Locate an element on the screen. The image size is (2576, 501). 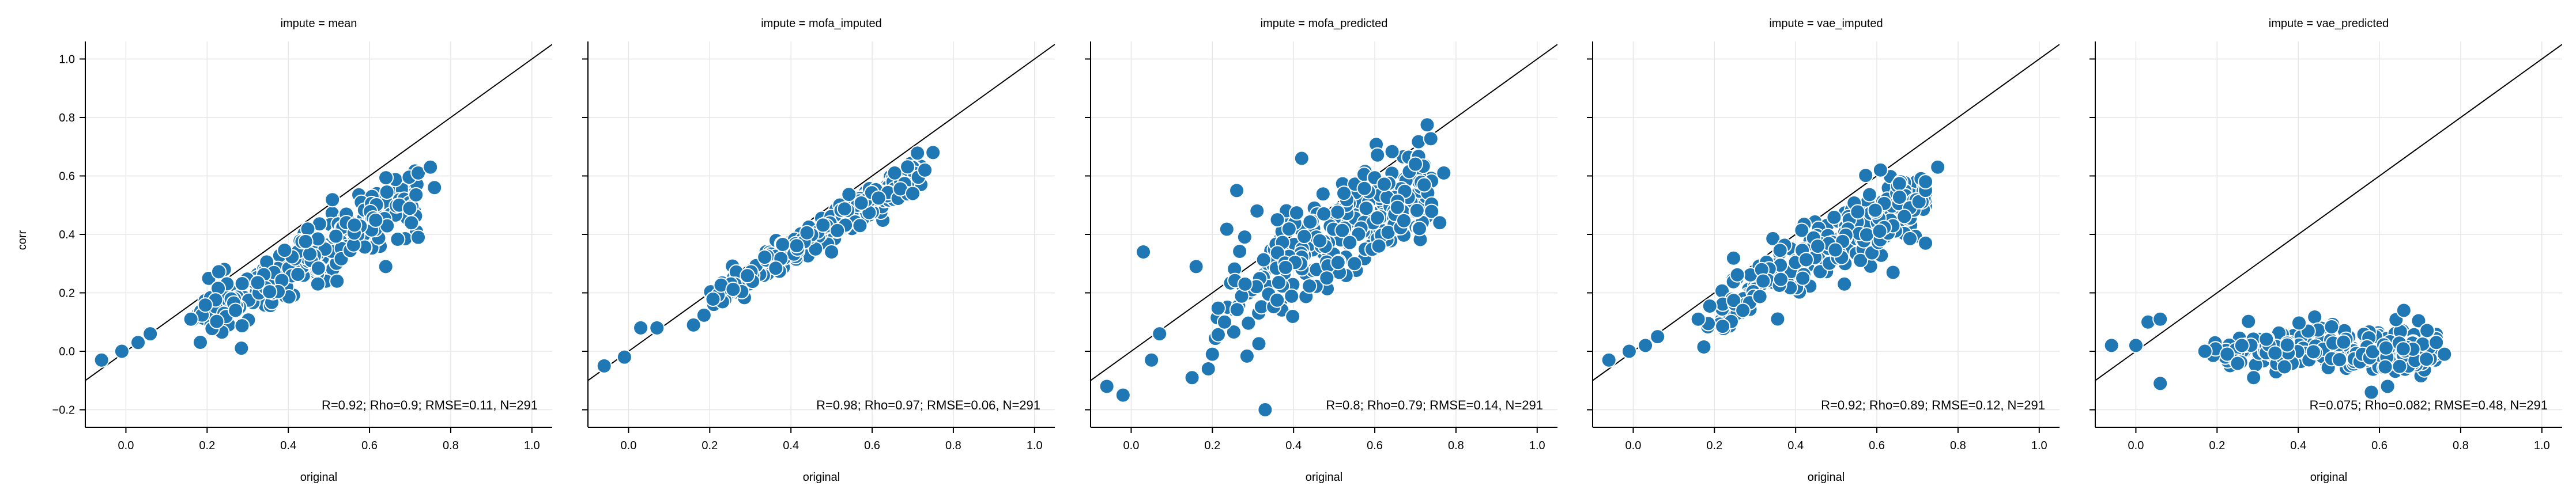
scatter-points is located at coordinates (2278, 351).